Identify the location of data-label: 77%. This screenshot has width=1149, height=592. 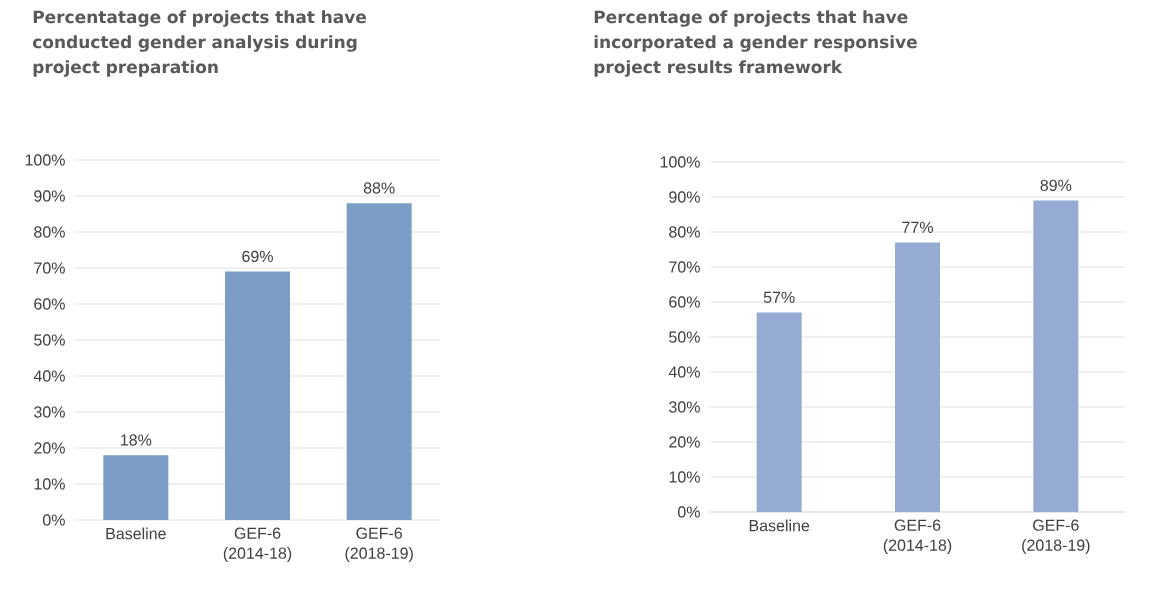
(917, 227).